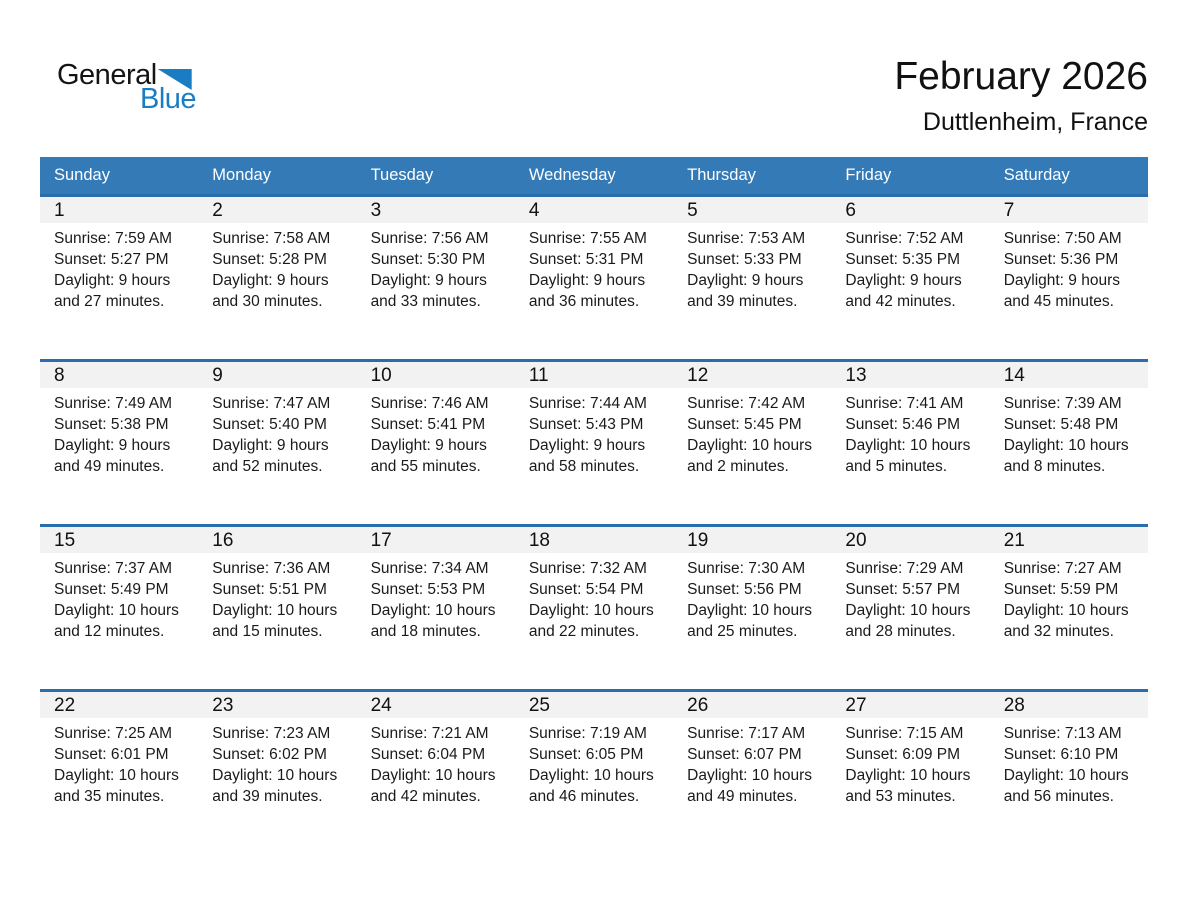 The height and width of the screenshot is (918, 1188). I want to click on daylight-minutes-text: and 2 minutes., so click(738, 466).